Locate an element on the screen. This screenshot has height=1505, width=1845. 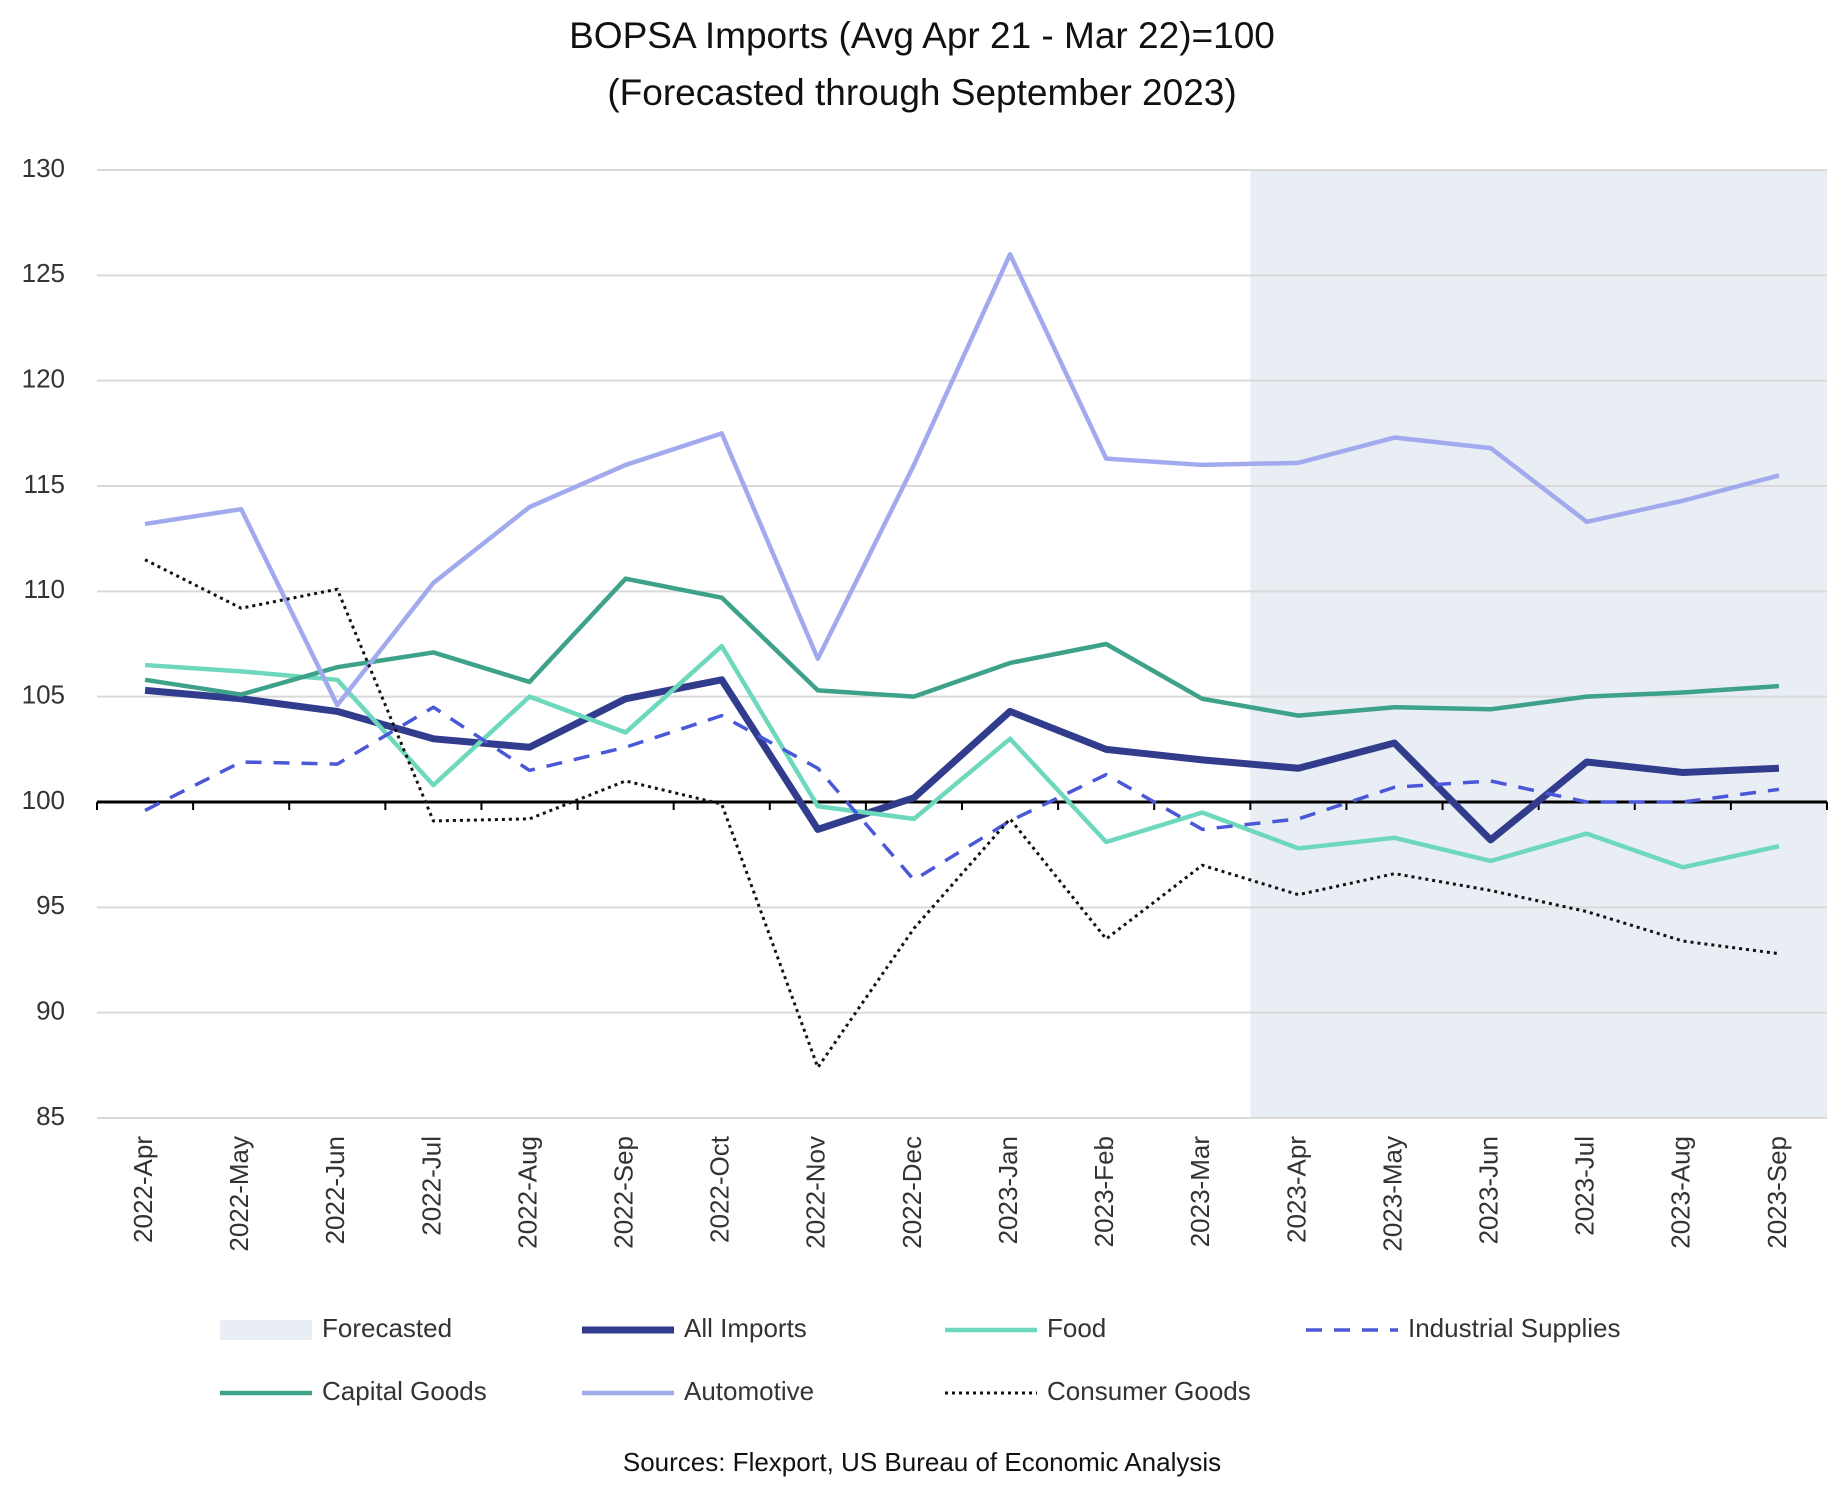
x-tick-label: 2022-Dec is located at coordinates (912, 1192).